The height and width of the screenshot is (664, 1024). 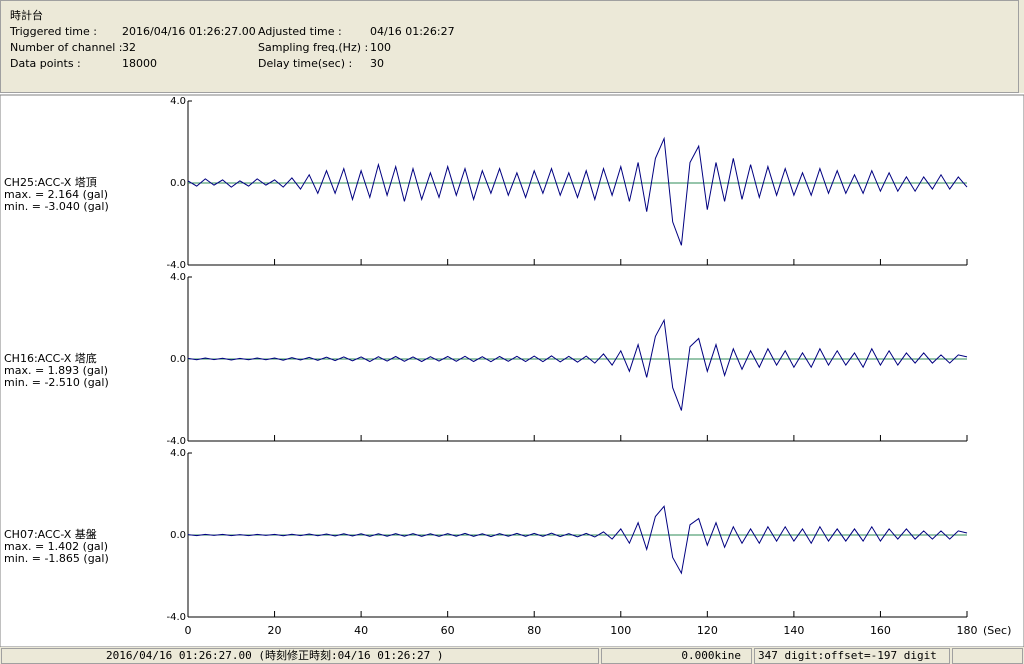 I want to click on x-tick-label: 120, so click(x=707, y=630).